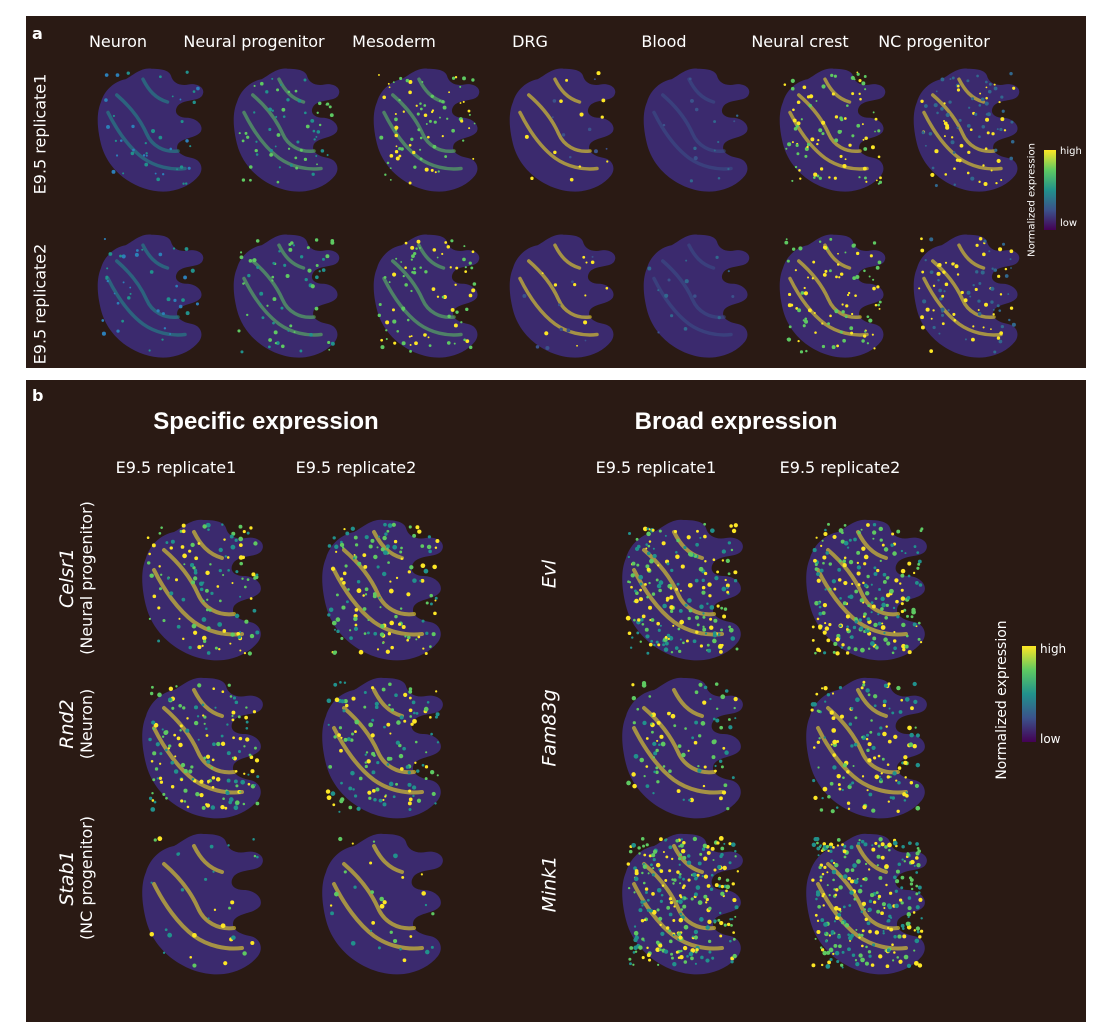 This screenshot has height=1036, width=1108. I want to click on tissue-section-a-r2-c7, so click(966, 296).